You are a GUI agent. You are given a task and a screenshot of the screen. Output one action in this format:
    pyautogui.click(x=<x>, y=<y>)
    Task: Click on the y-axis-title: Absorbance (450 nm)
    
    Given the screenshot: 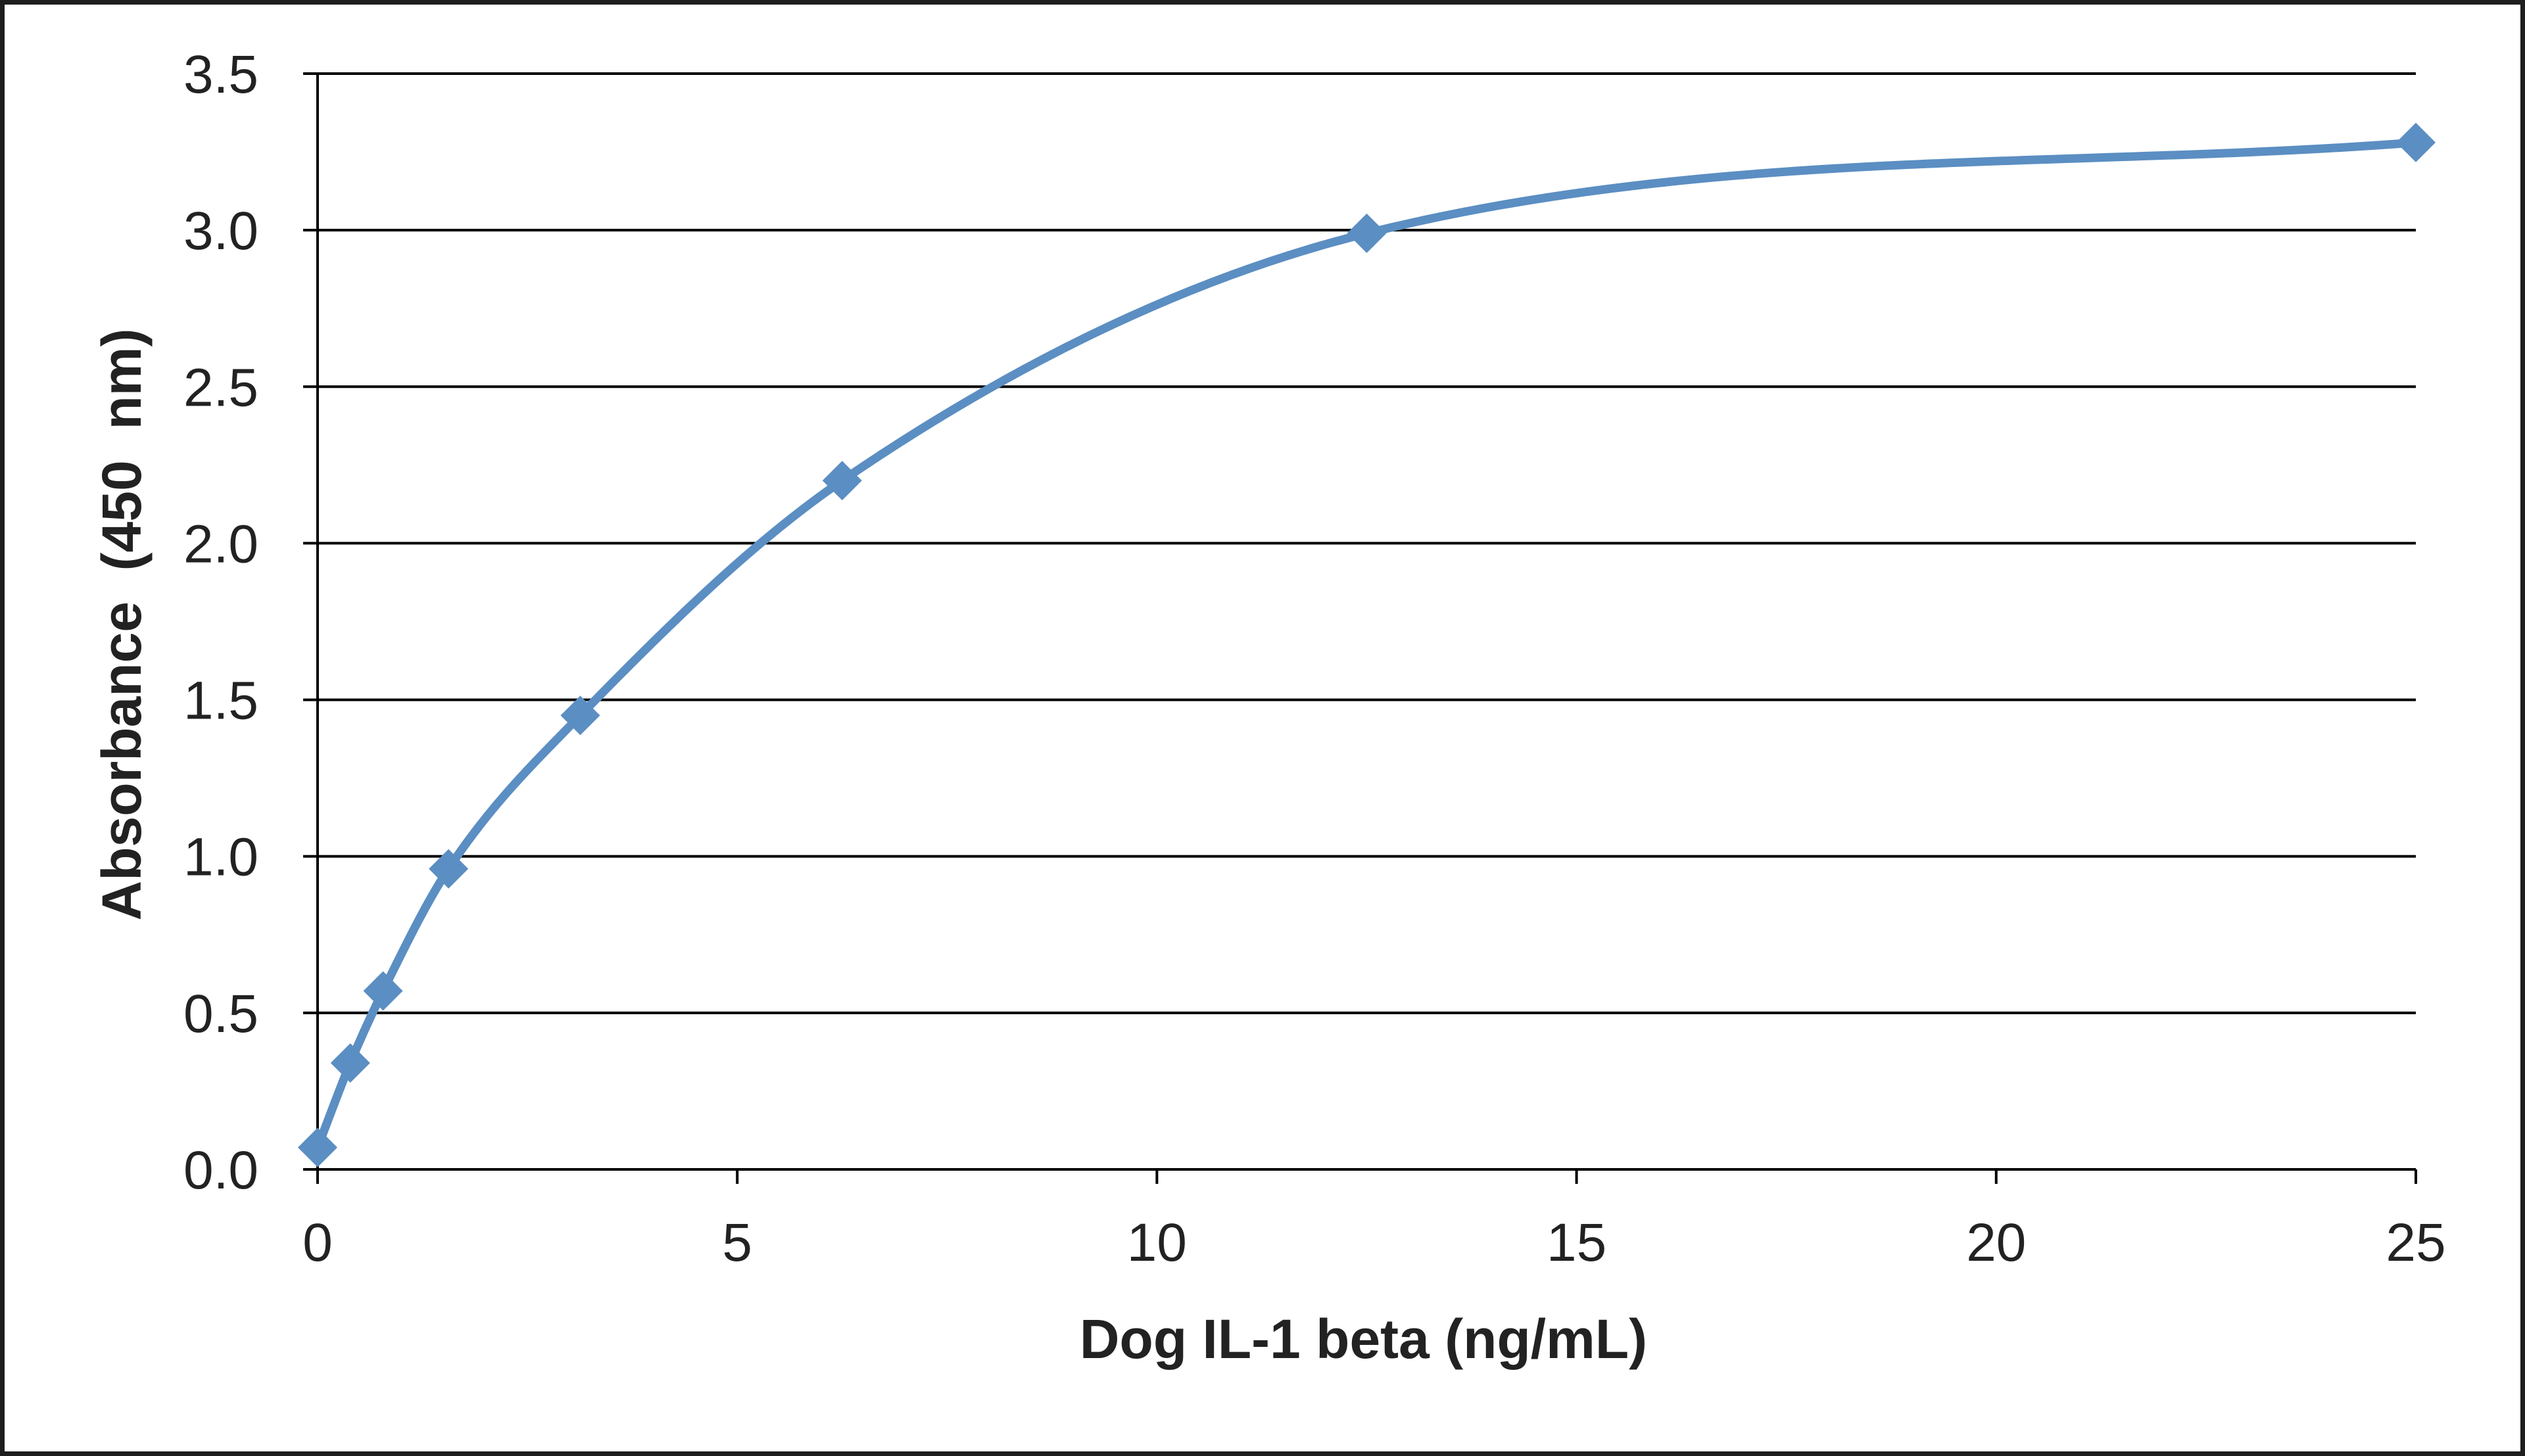 What is the action you would take?
    pyautogui.click(x=122, y=625)
    